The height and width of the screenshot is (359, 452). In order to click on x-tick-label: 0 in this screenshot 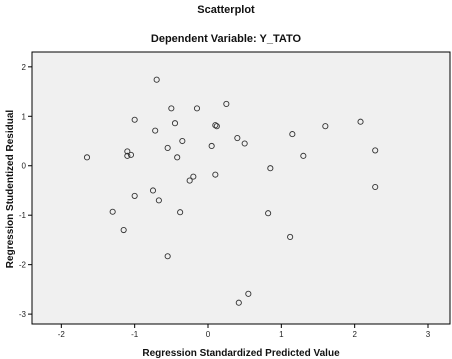, I will do `click(208, 334)`.